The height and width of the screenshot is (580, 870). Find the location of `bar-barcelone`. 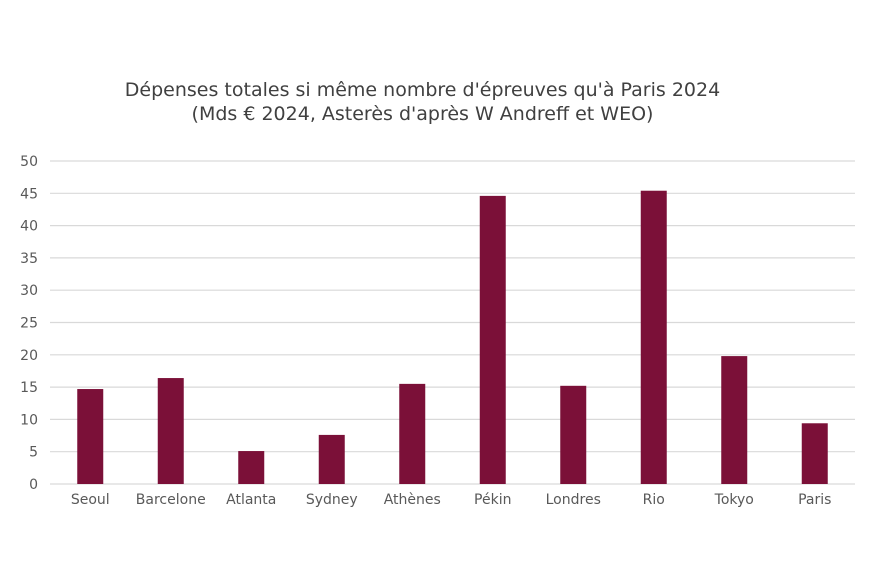

bar-barcelone is located at coordinates (170, 431).